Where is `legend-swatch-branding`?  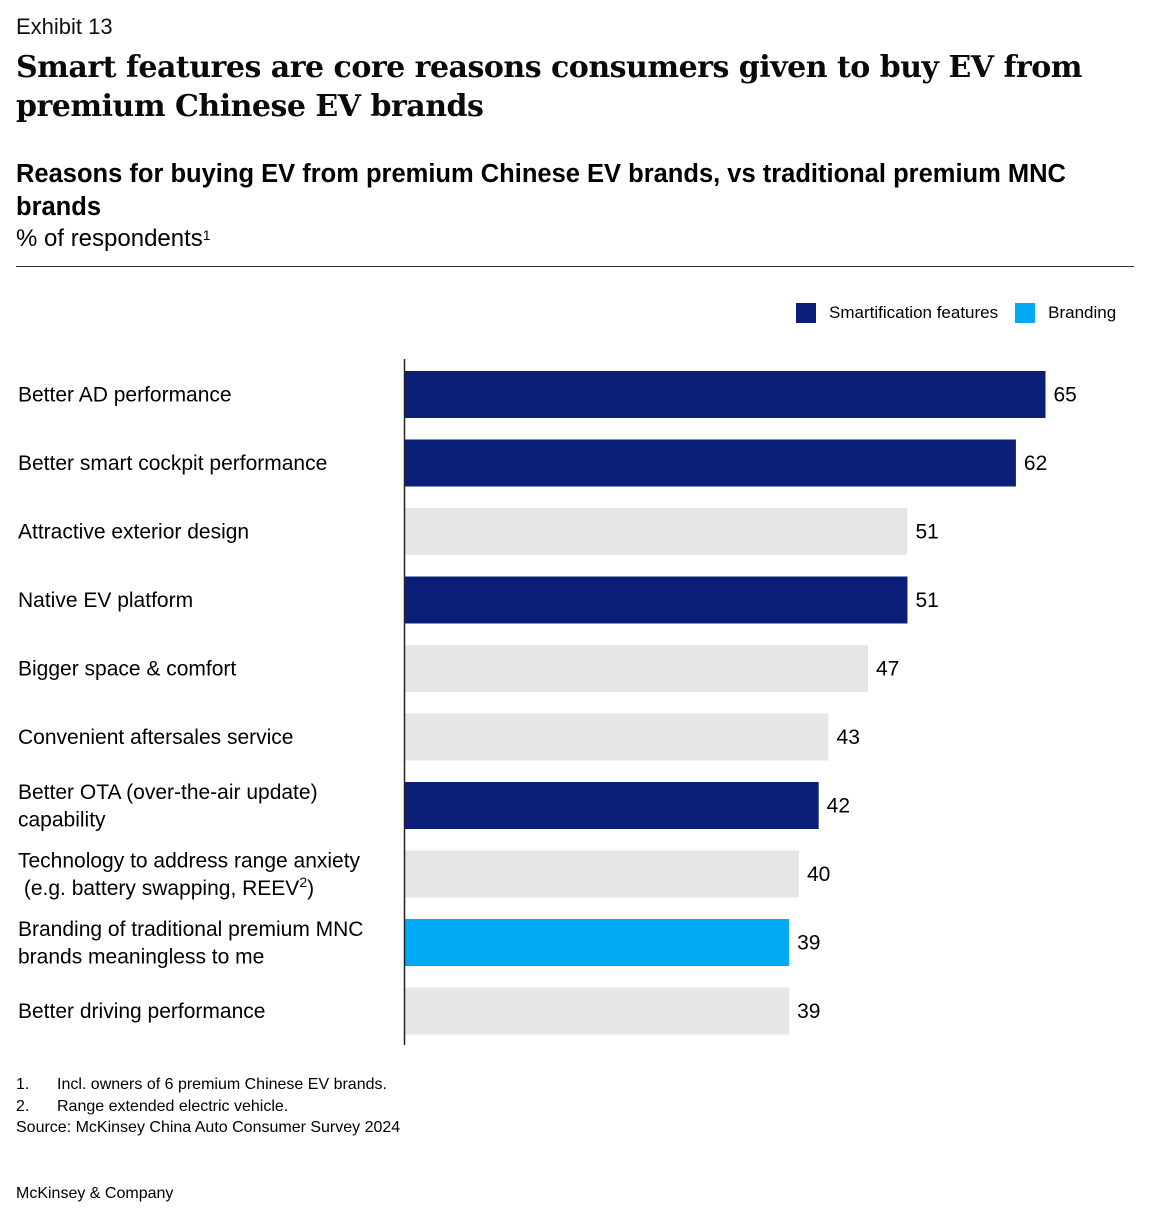 legend-swatch-branding is located at coordinates (1025, 313).